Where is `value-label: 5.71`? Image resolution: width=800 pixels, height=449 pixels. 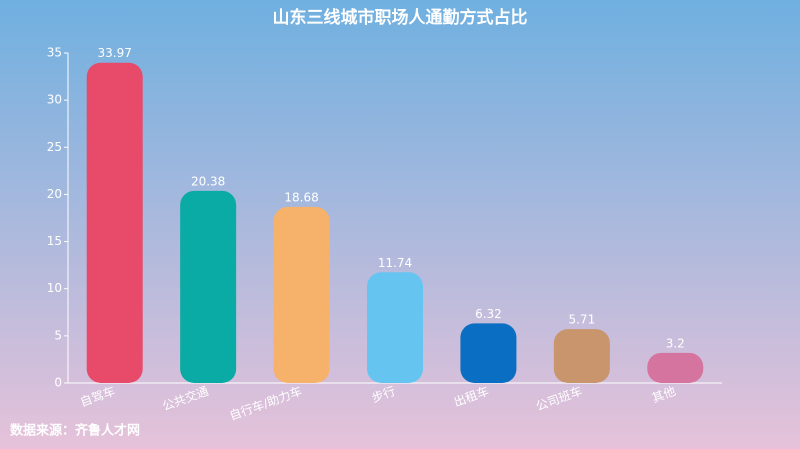
value-label: 5.71 is located at coordinates (581, 320).